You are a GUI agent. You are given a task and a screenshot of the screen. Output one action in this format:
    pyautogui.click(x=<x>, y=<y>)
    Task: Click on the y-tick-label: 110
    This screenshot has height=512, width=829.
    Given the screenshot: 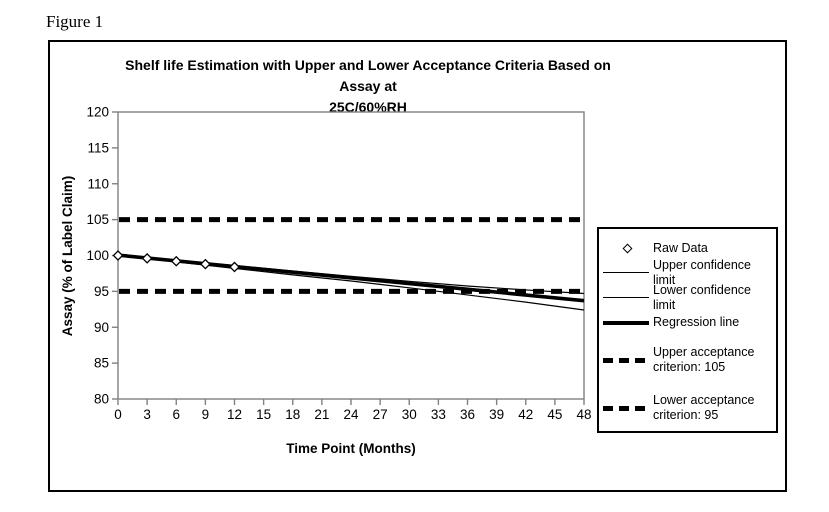 What is the action you would take?
    pyautogui.click(x=98, y=183)
    